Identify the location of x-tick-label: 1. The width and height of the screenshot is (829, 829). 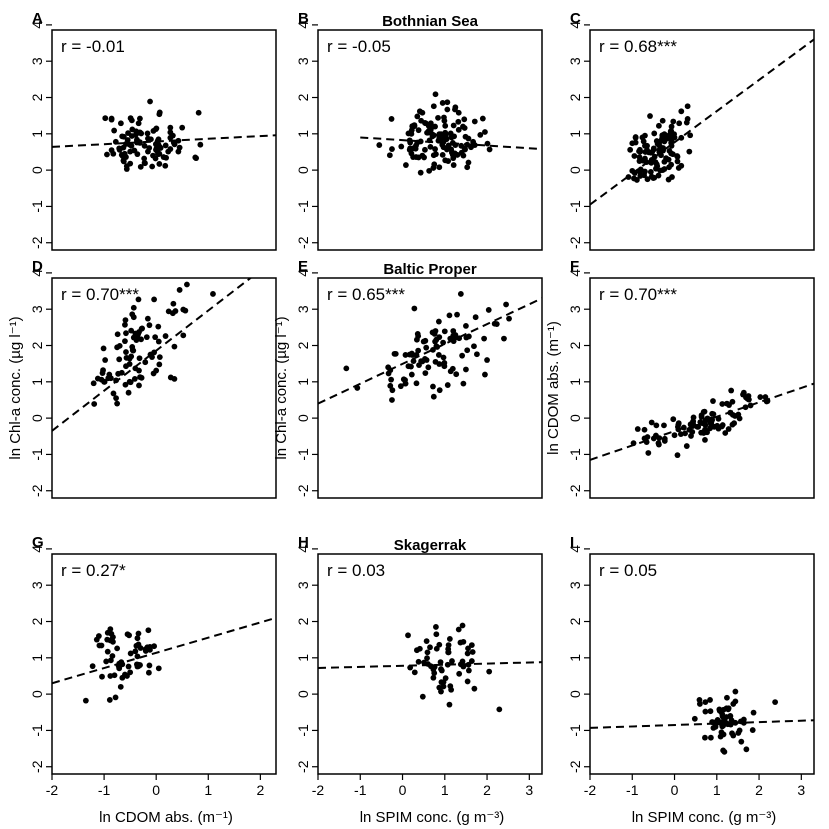
(208, 790).